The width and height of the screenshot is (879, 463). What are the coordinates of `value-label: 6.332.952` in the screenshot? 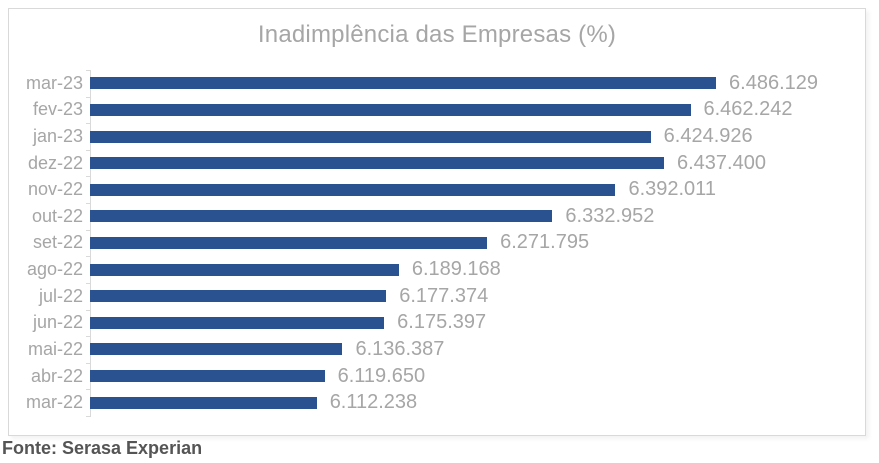 It's located at (610, 215).